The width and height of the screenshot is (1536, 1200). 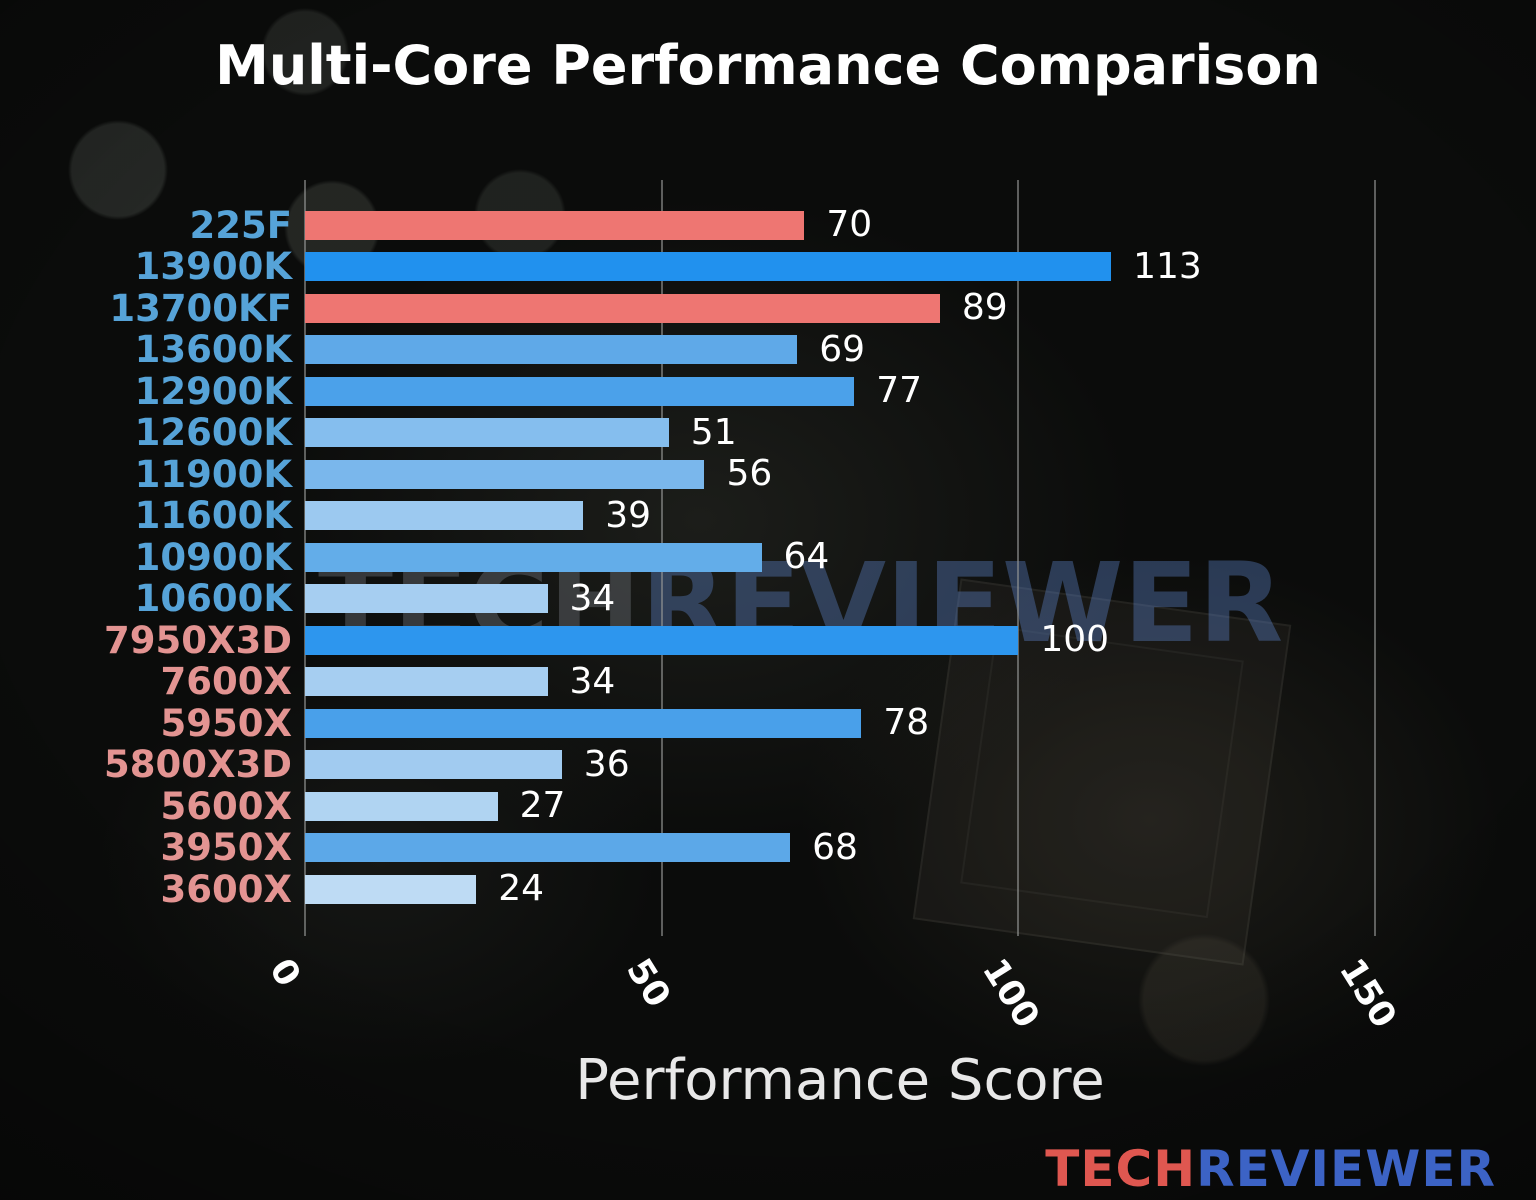 I want to click on logo: TECHREVIEWER, so click(x=1270, y=1169).